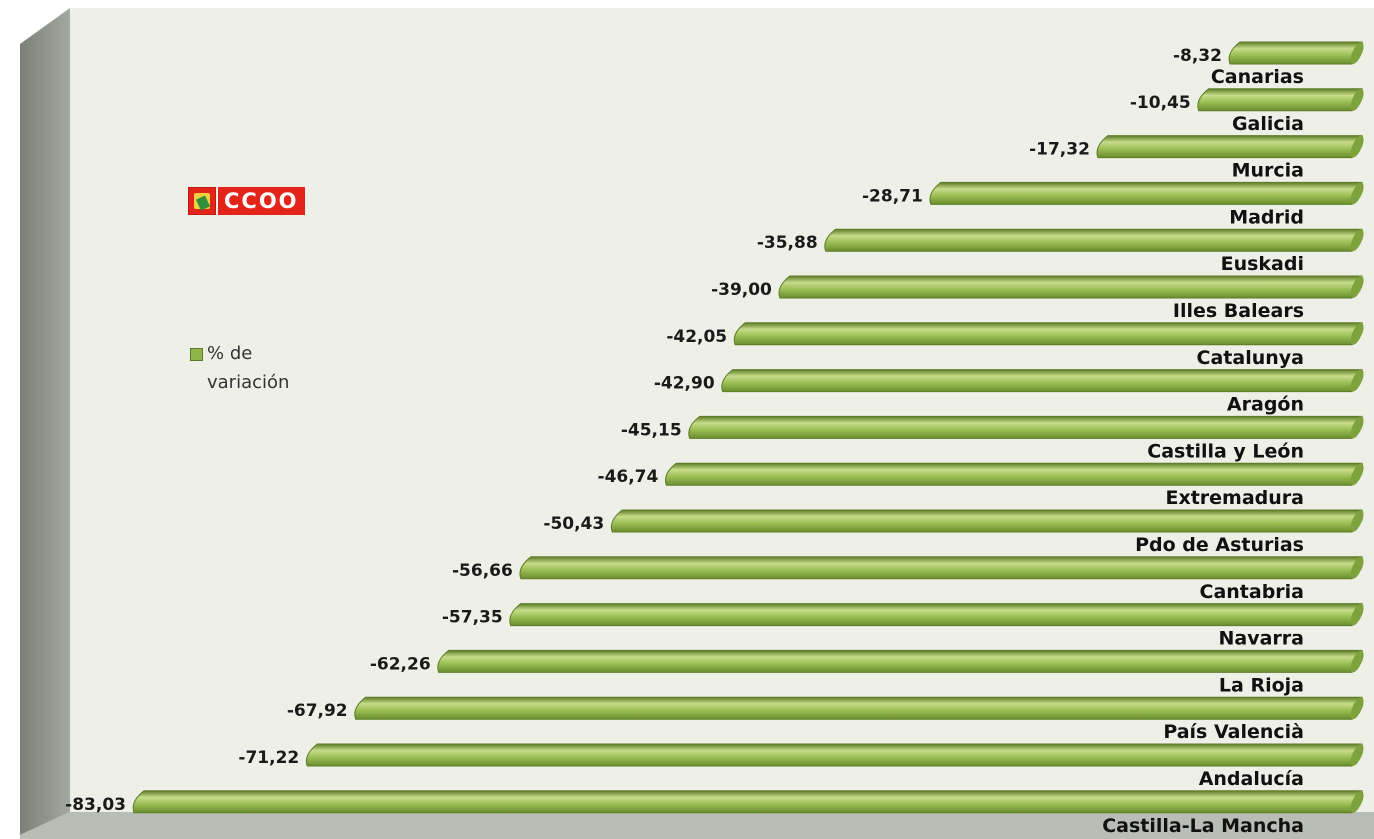 The image size is (1374, 839). I want to click on category-label: Castilla y León, so click(1225, 451).